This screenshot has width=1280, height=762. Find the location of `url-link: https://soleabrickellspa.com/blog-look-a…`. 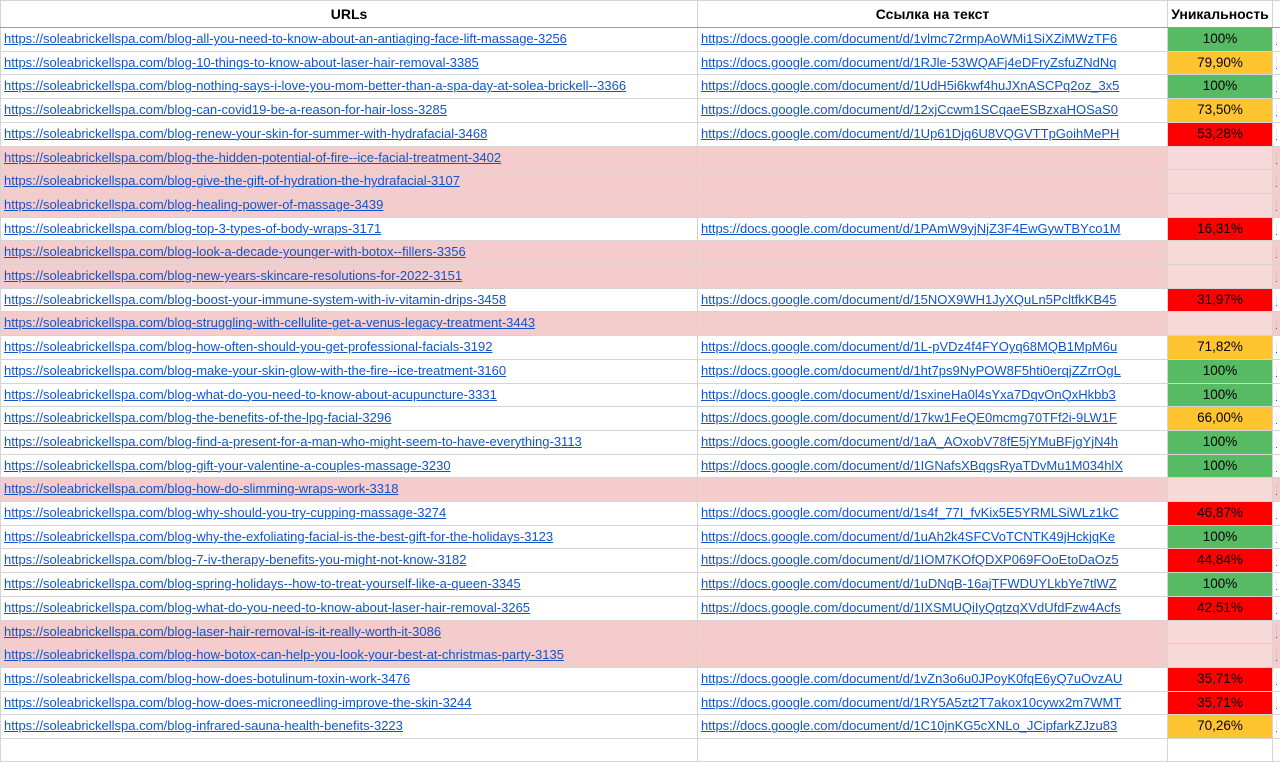

url-link: https://soleabrickellspa.com/blog-look-a… is located at coordinates (349, 252).